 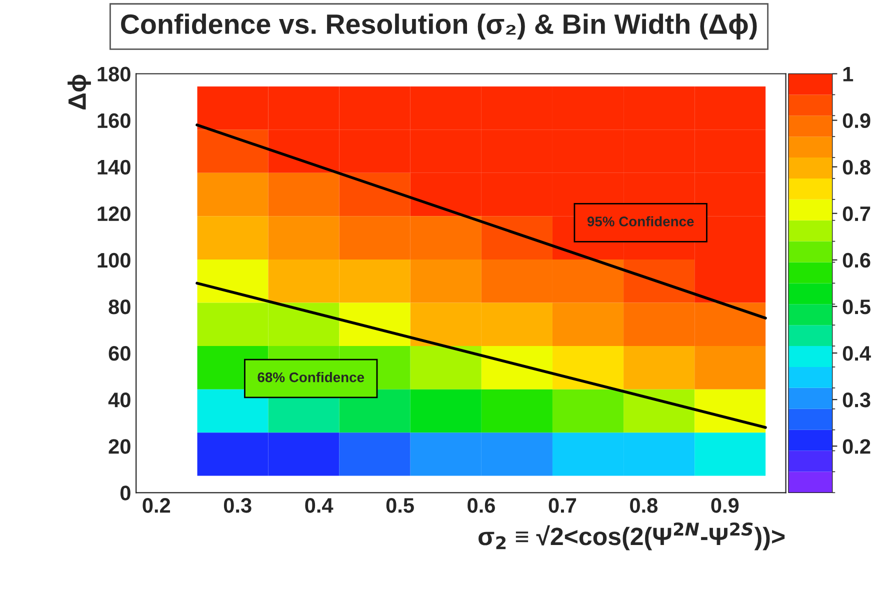 I want to click on y-tick-label: 40, so click(x=119, y=400).